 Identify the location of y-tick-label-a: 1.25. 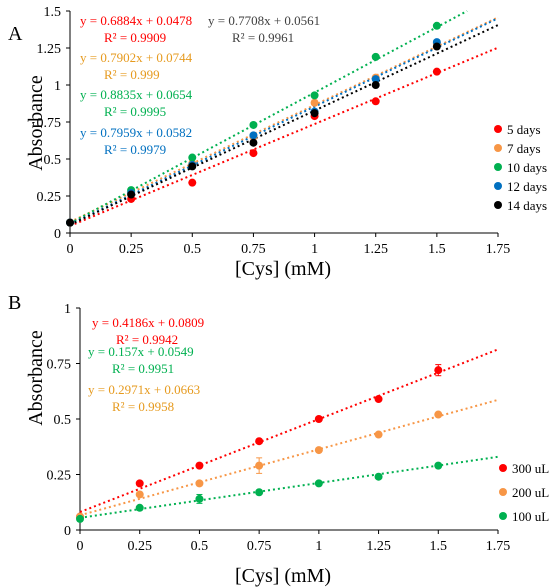
(49, 49).